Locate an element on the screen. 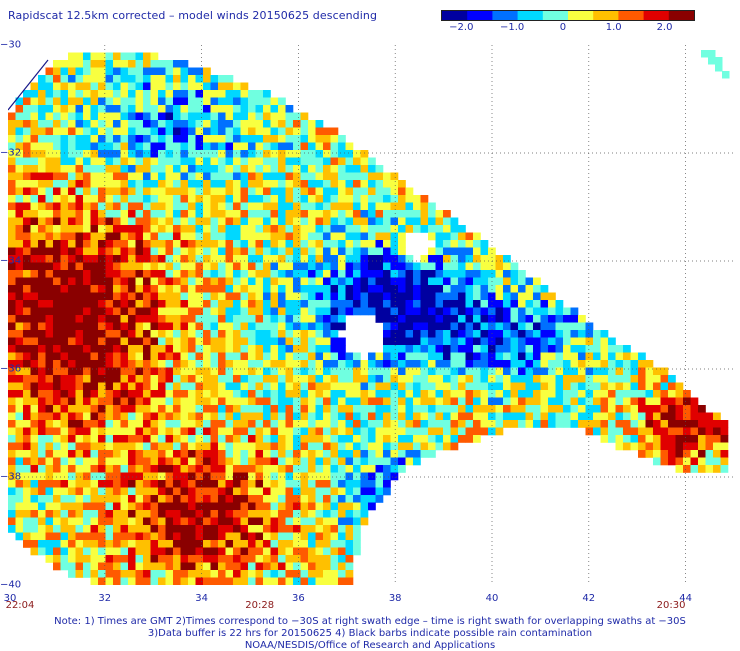 This screenshot has height=651, width=740. colorbar-segment is located at coordinates (480, 15).